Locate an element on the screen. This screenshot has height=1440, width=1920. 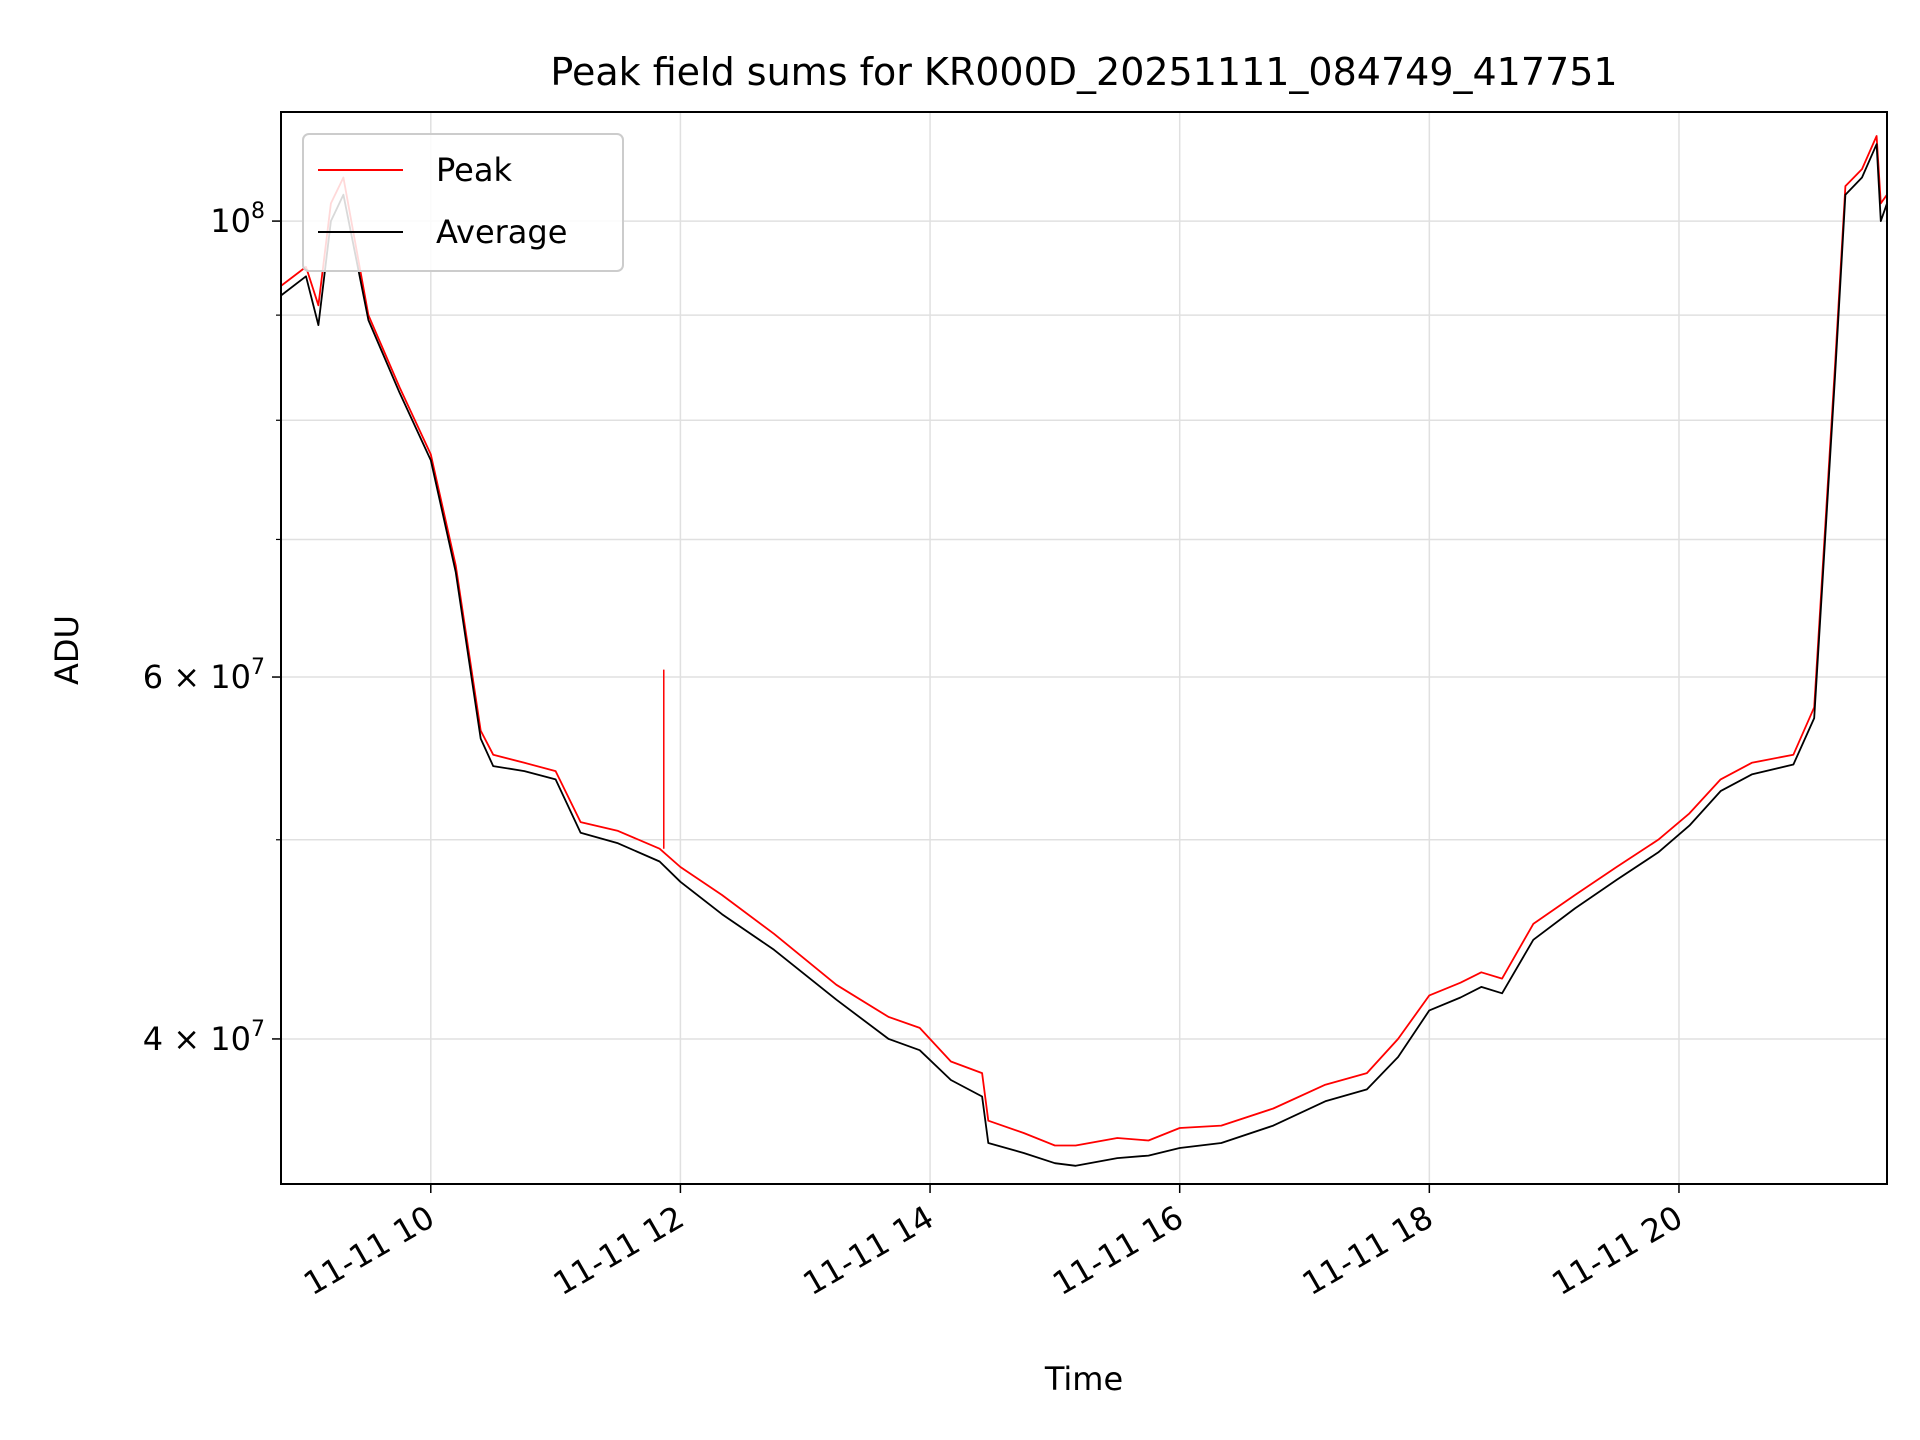
legend-average-label: Average is located at coordinates (501, 232).